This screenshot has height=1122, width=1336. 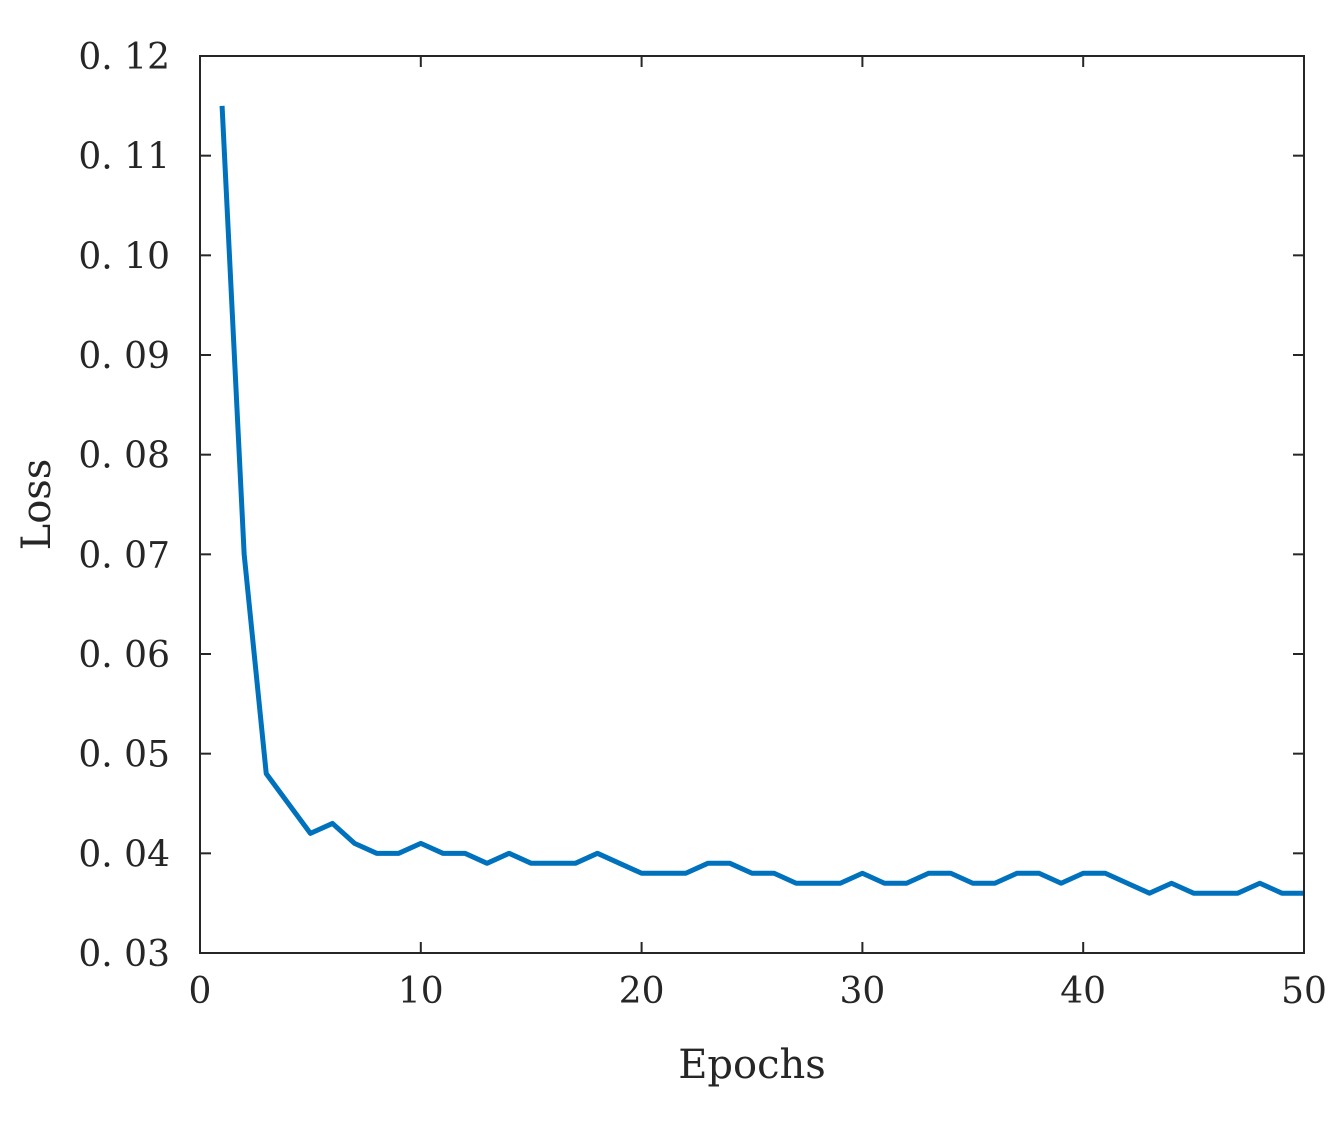 I want to click on x-tick-label: 20, so click(x=642, y=991).